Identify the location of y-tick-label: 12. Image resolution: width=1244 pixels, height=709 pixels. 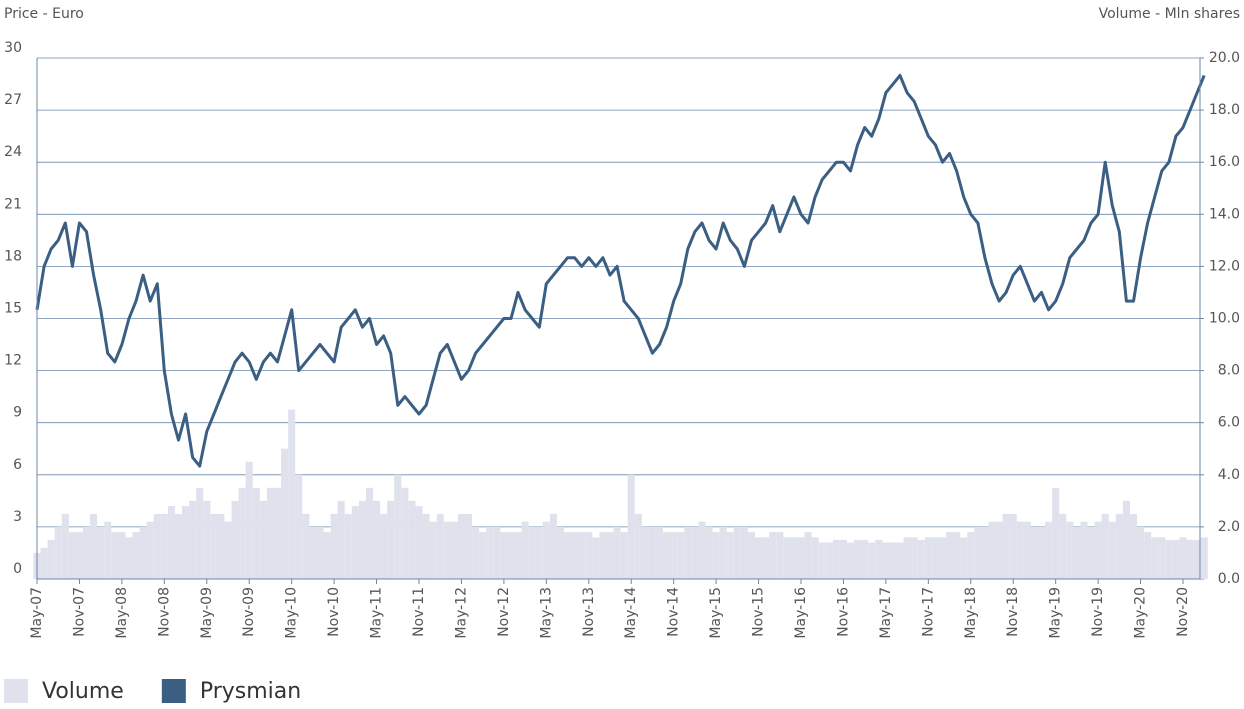
(13, 361).